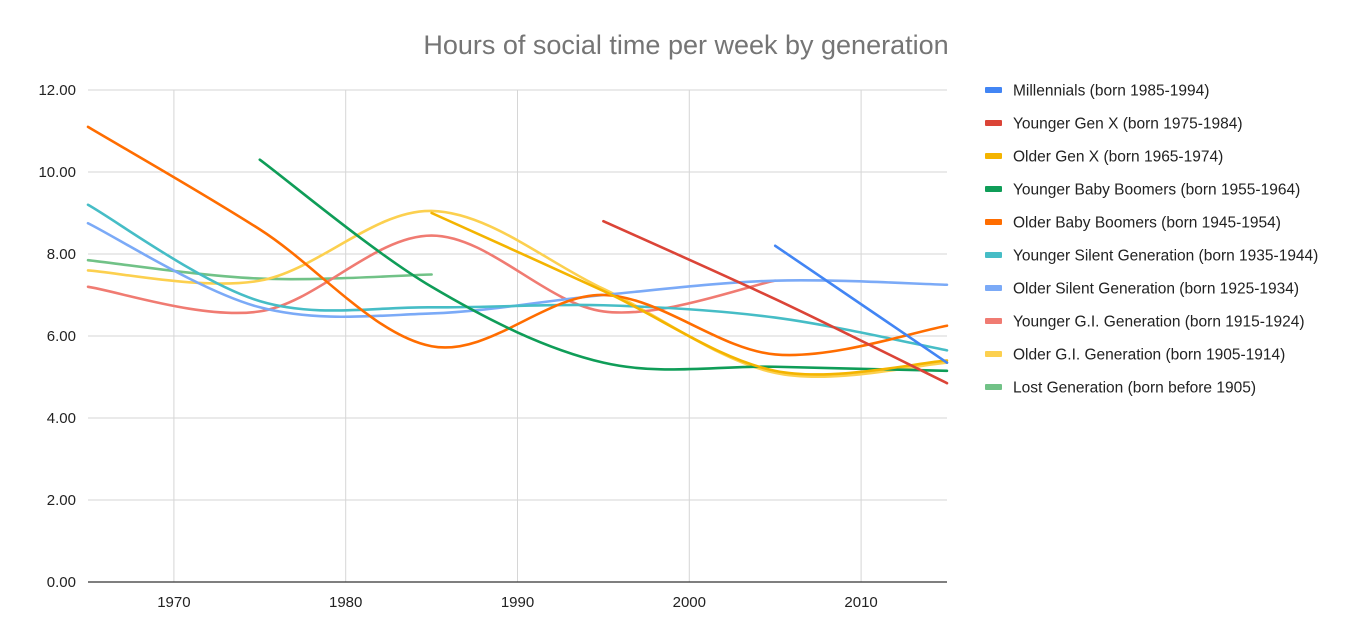 The image size is (1370, 640). What do you see at coordinates (259, 269) in the screenshot?
I see `series-line-lost-generation` at bounding box center [259, 269].